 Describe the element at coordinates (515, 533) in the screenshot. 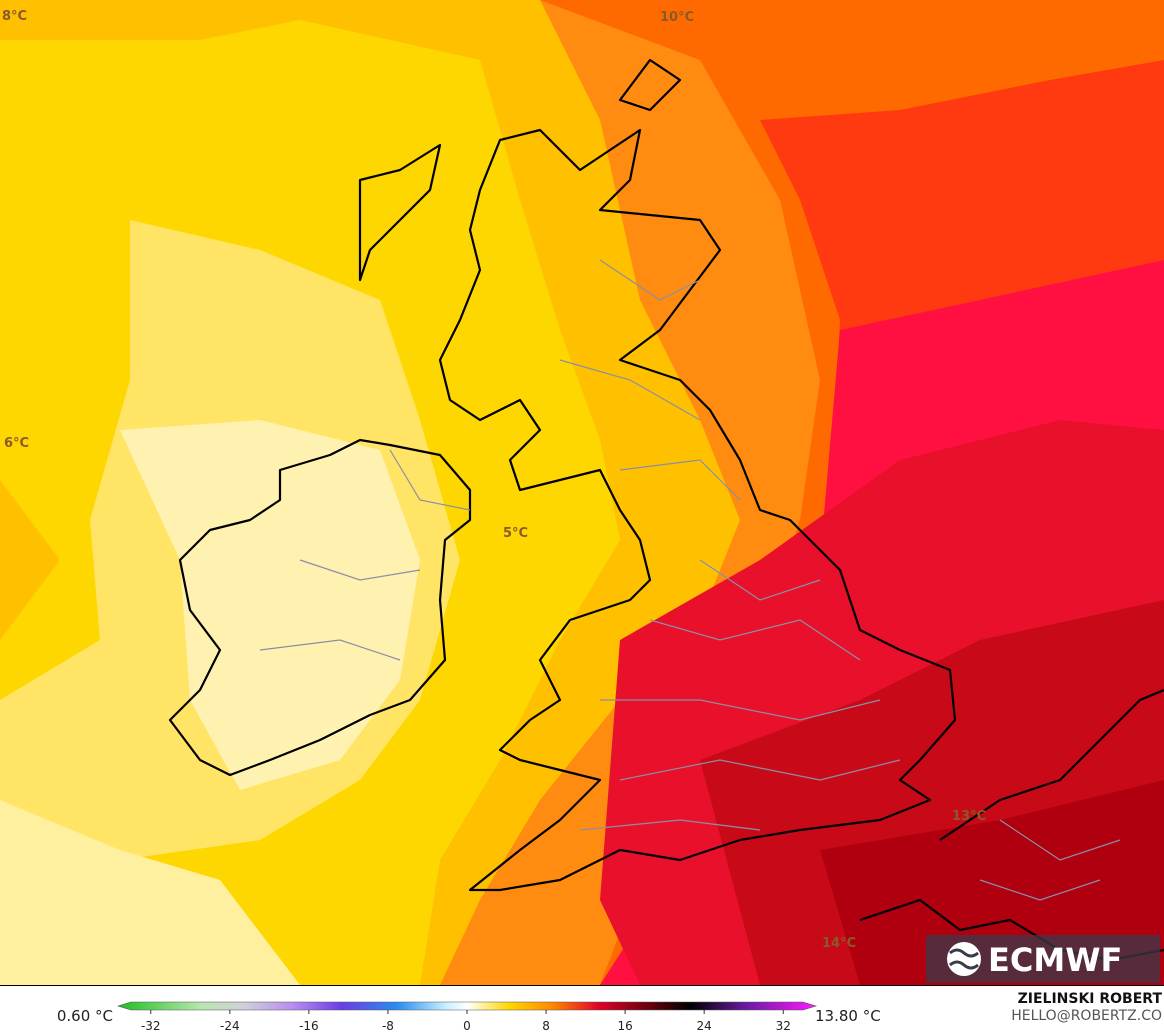

I see `contour-label: 5°C` at that location.